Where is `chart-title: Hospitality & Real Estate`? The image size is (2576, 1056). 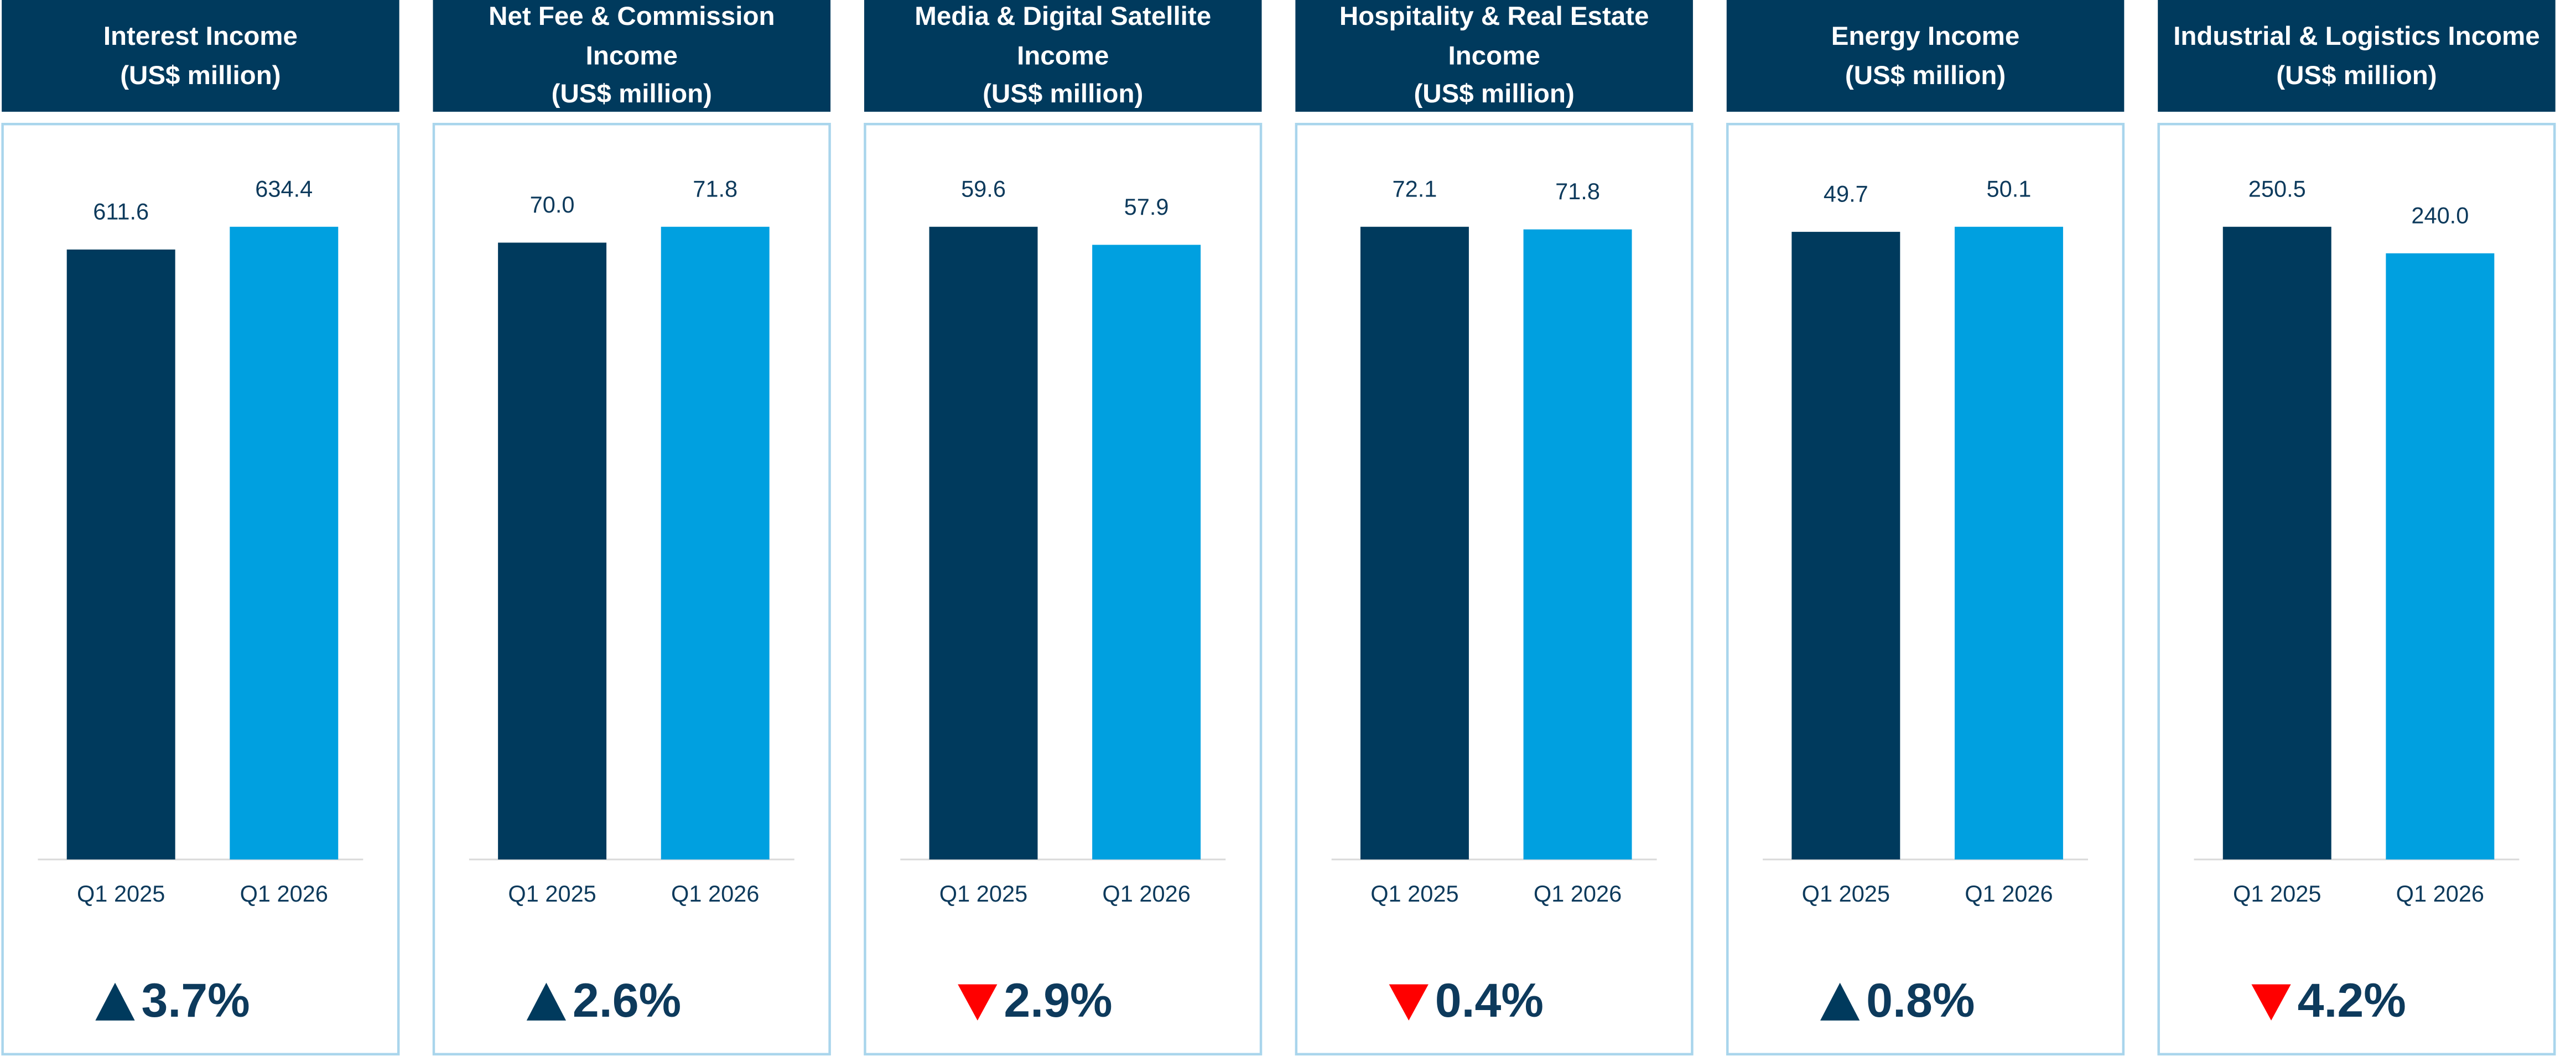
chart-title: Hospitality & Real Estate is located at coordinates (1494, 16).